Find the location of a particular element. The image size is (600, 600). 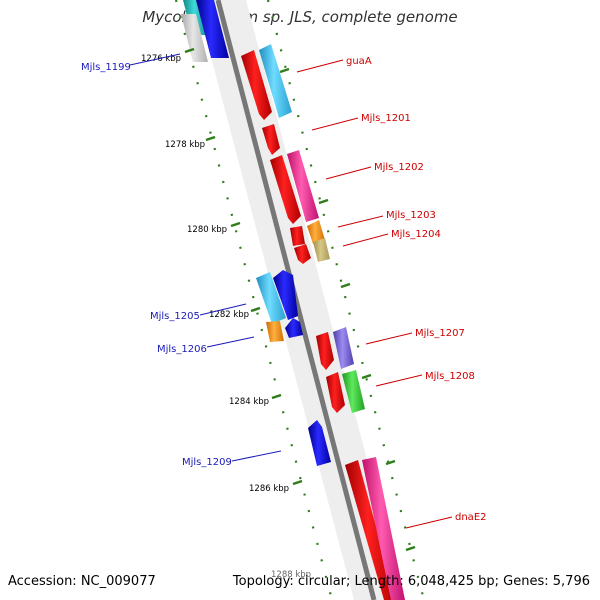

gene-label-dnae2: dnaE2 is located at coordinates (471, 517).